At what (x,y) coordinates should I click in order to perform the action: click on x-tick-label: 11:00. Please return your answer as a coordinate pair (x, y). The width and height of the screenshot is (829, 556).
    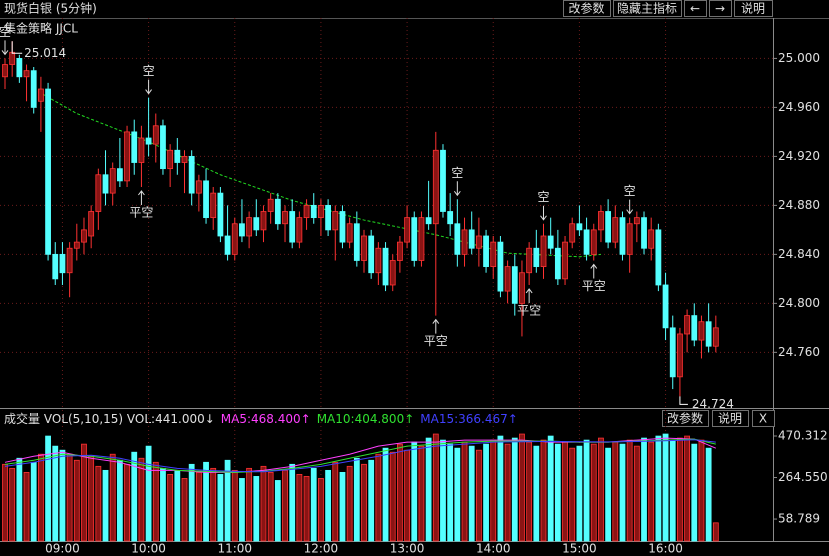
    Looking at the image, I should click on (234, 549).